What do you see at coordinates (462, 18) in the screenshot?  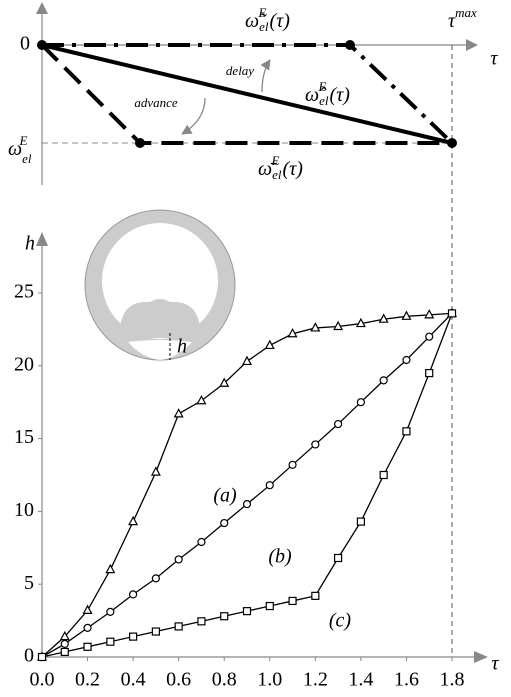 I see `tau-max: τmax` at bounding box center [462, 18].